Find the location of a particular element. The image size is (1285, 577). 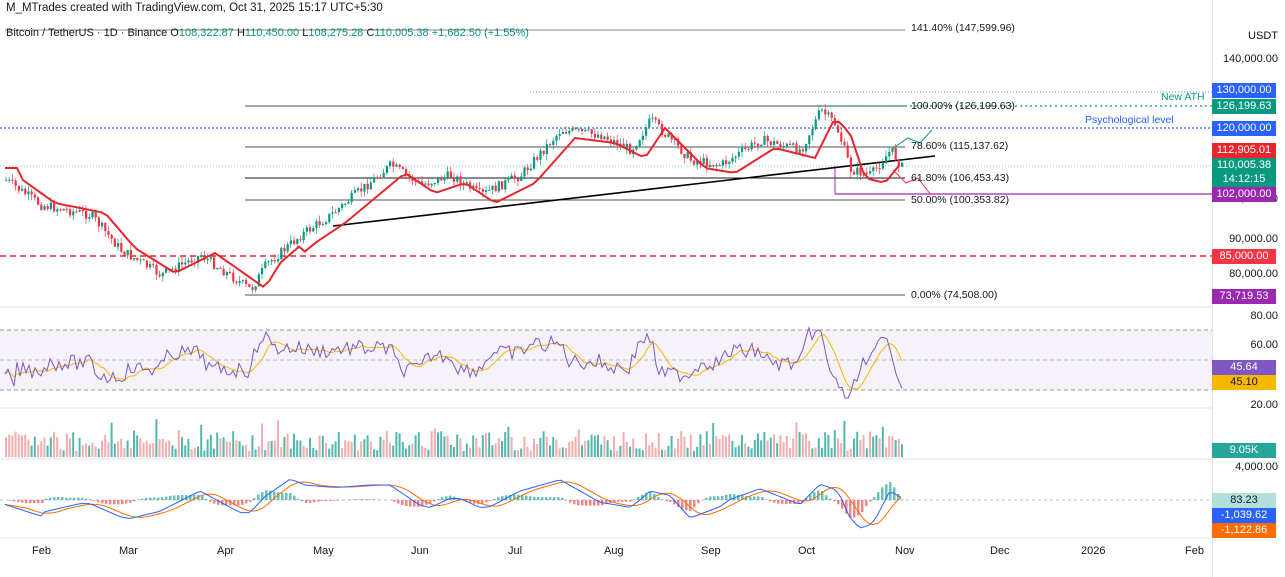

x-label: Jul is located at coordinates (515, 551).